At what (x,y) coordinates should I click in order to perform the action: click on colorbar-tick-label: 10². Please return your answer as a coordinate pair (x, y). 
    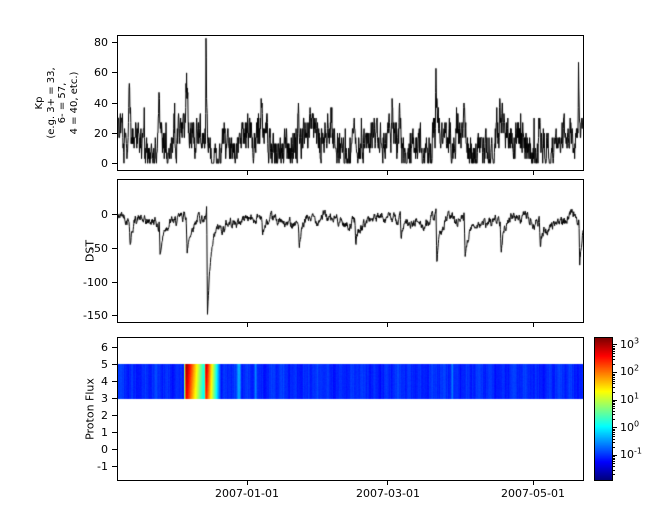
    Looking at the image, I should click on (630, 371).